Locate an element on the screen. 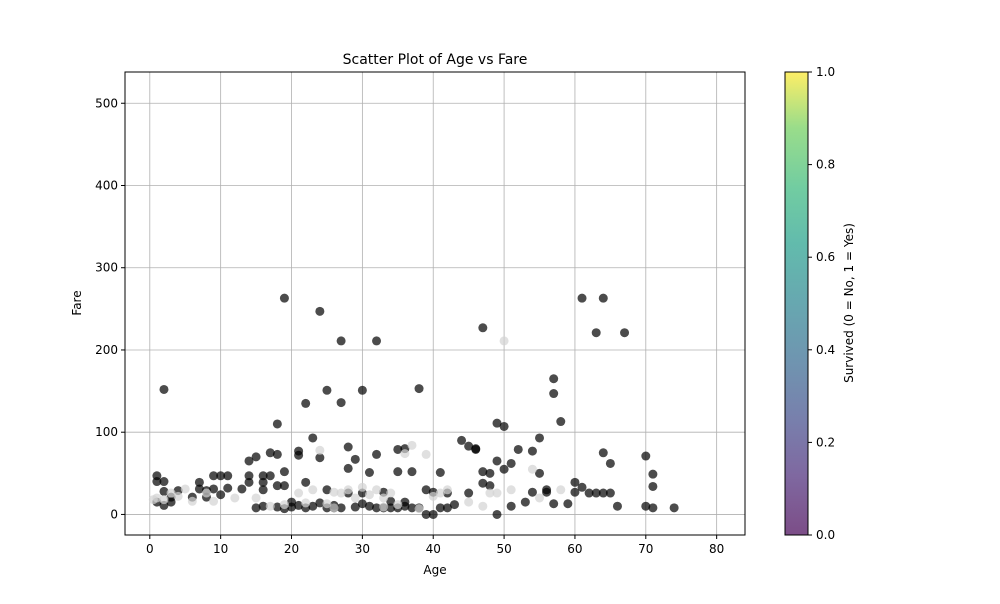  y-tick-label: 300 is located at coordinates (106, 268).